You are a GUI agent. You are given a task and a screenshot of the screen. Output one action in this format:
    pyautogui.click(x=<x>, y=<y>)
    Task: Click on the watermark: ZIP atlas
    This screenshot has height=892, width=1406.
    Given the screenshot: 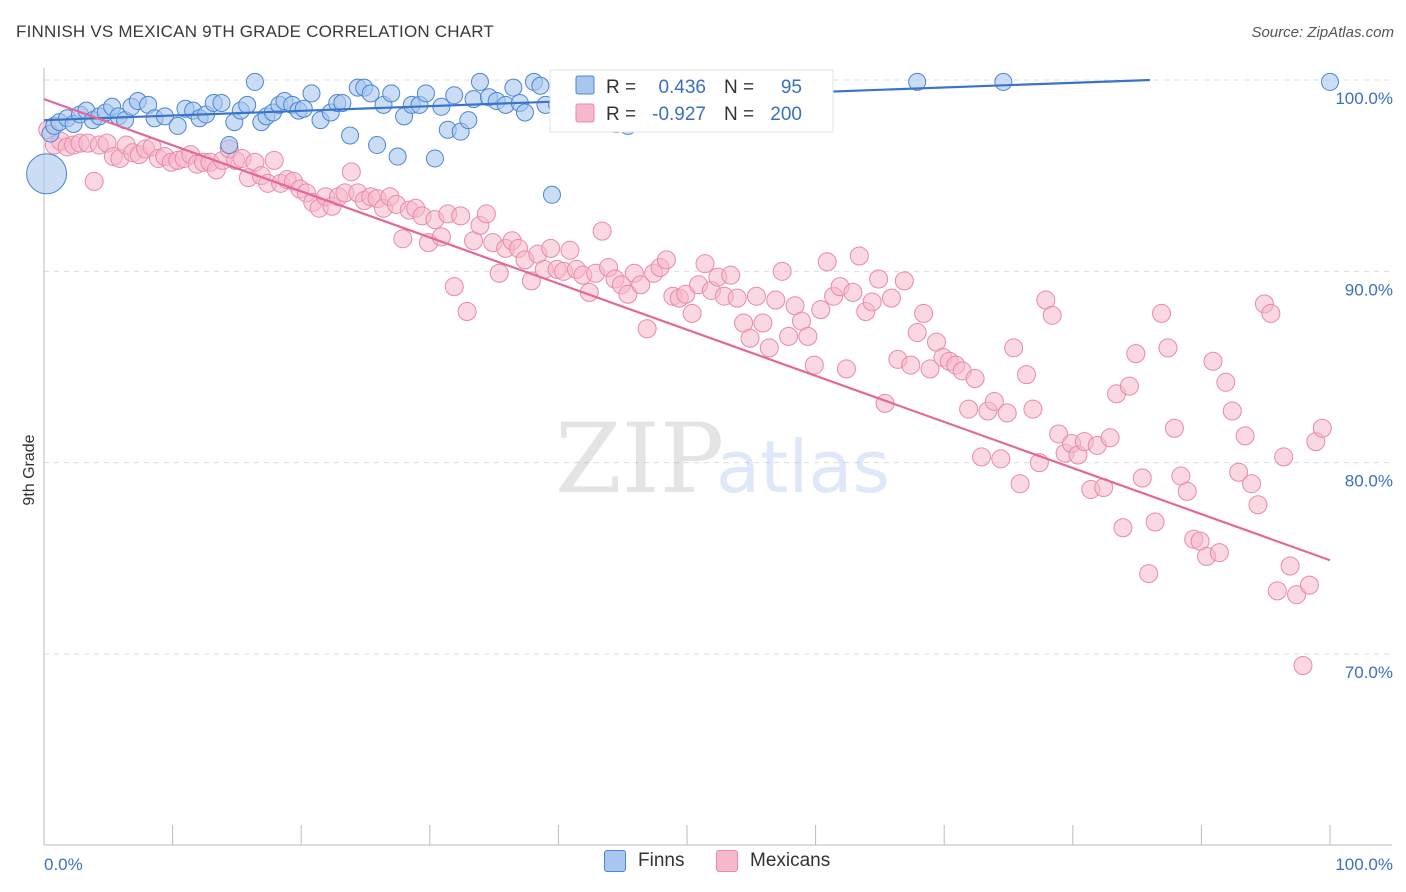 What is the action you would take?
    pyautogui.click(x=722, y=459)
    